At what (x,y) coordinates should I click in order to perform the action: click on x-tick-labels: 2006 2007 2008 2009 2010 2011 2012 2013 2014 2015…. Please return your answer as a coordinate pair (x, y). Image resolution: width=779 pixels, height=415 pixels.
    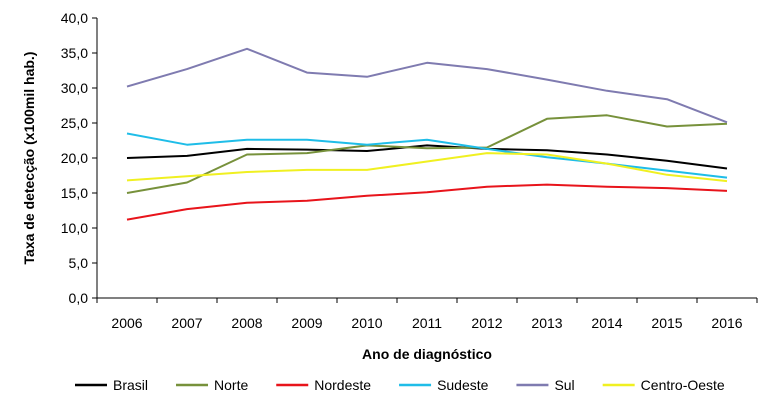
    Looking at the image, I should click on (426, 323).